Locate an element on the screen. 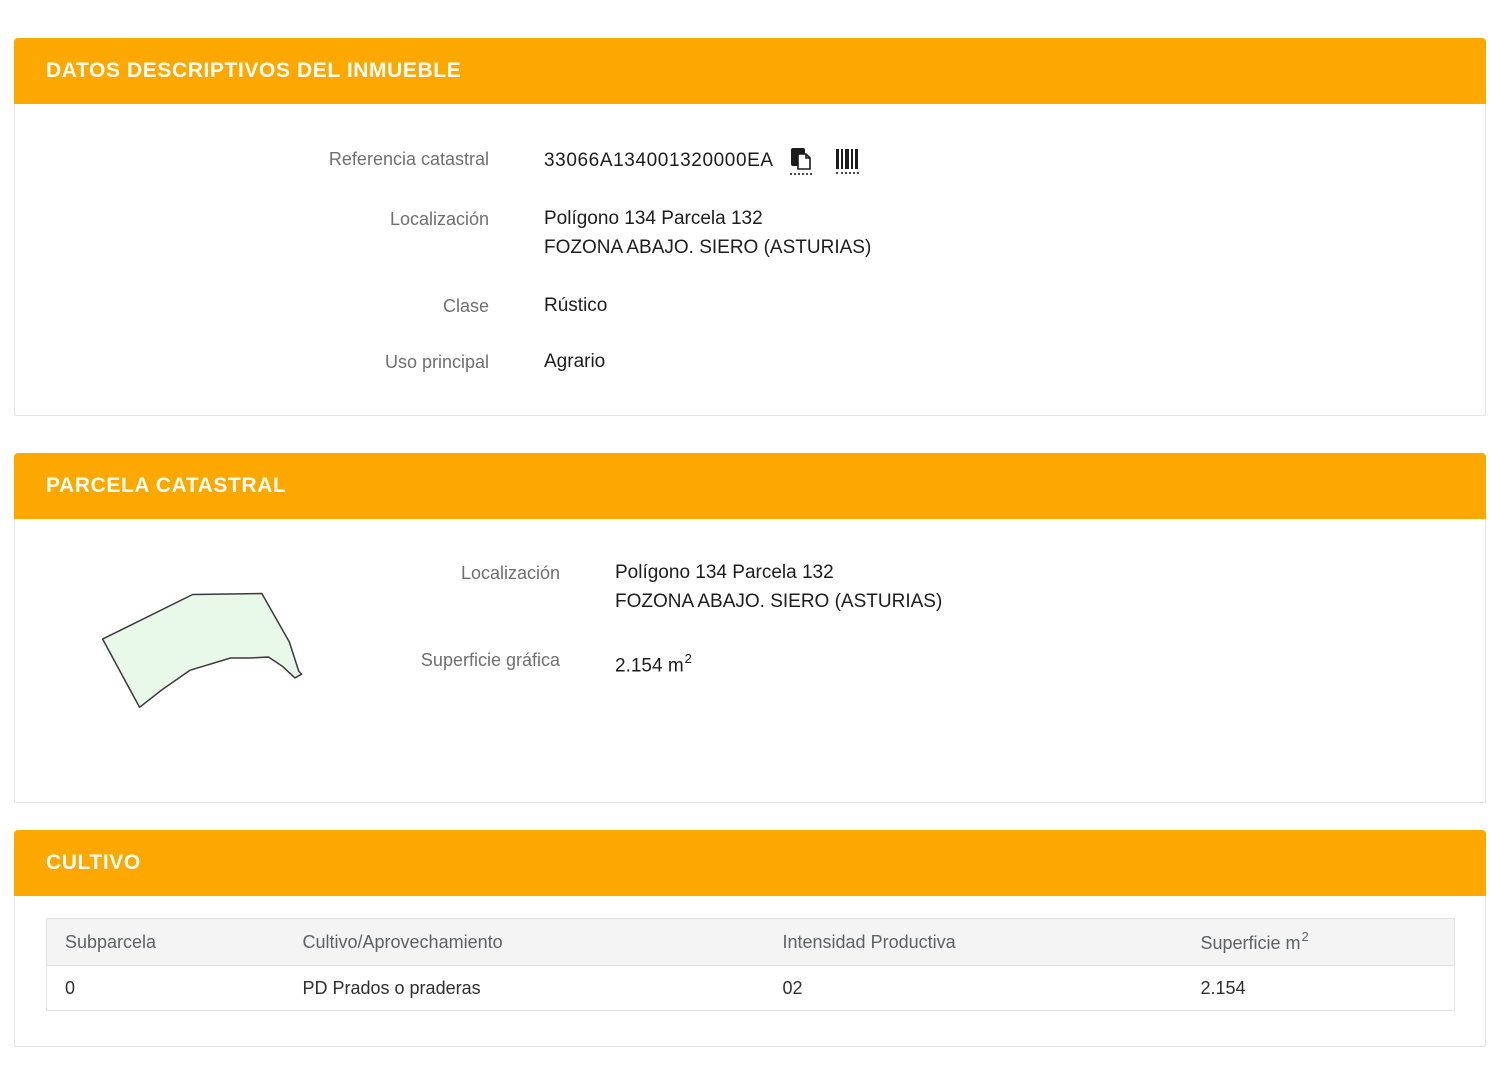  parcel-shape-image is located at coordinates (202, 650).